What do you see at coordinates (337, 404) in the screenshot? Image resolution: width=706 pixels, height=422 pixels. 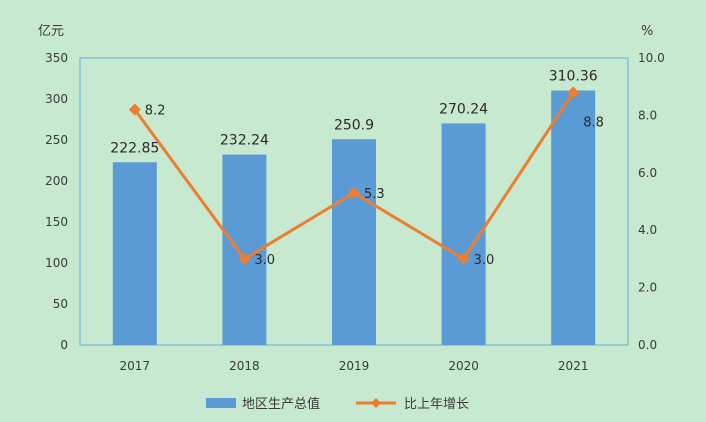 I see `legend: 地区生产总值 比上年增长` at bounding box center [337, 404].